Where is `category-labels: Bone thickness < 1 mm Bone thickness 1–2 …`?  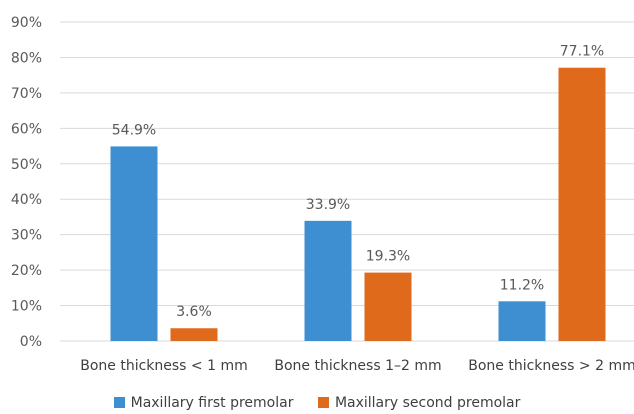
category-labels: Bone thickness < 1 mm Bone thickness 1–2 … is located at coordinates (357, 366).